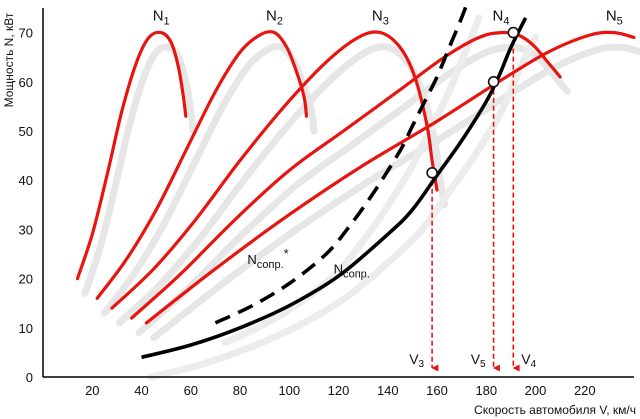  What do you see at coordinates (29, 377) in the screenshot?
I see `y-tick-label: 0` at bounding box center [29, 377].